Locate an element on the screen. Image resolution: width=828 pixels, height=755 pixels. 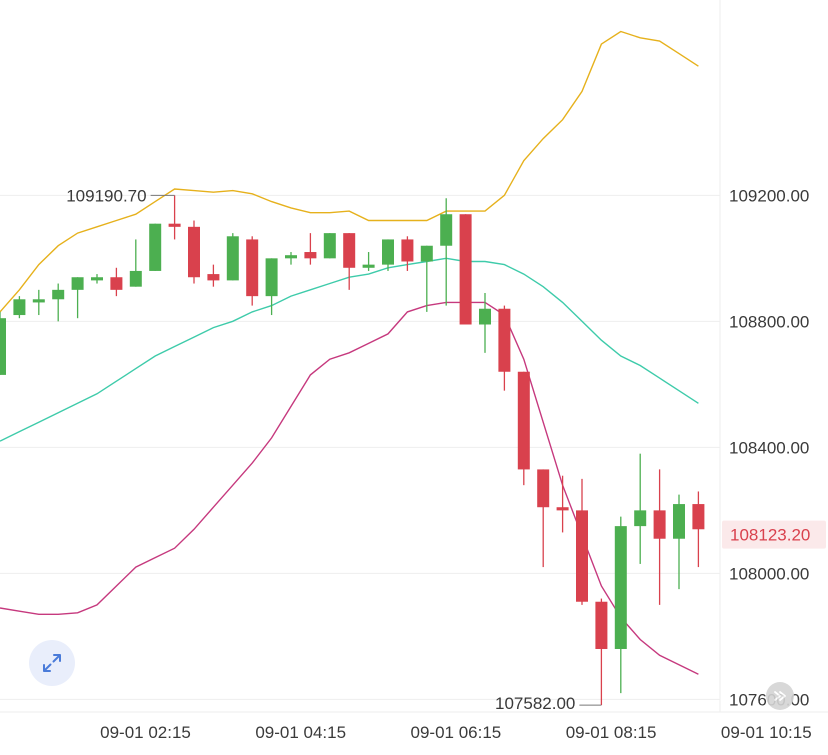
x-tick-label: 09-01 08:15 is located at coordinates (611, 732).